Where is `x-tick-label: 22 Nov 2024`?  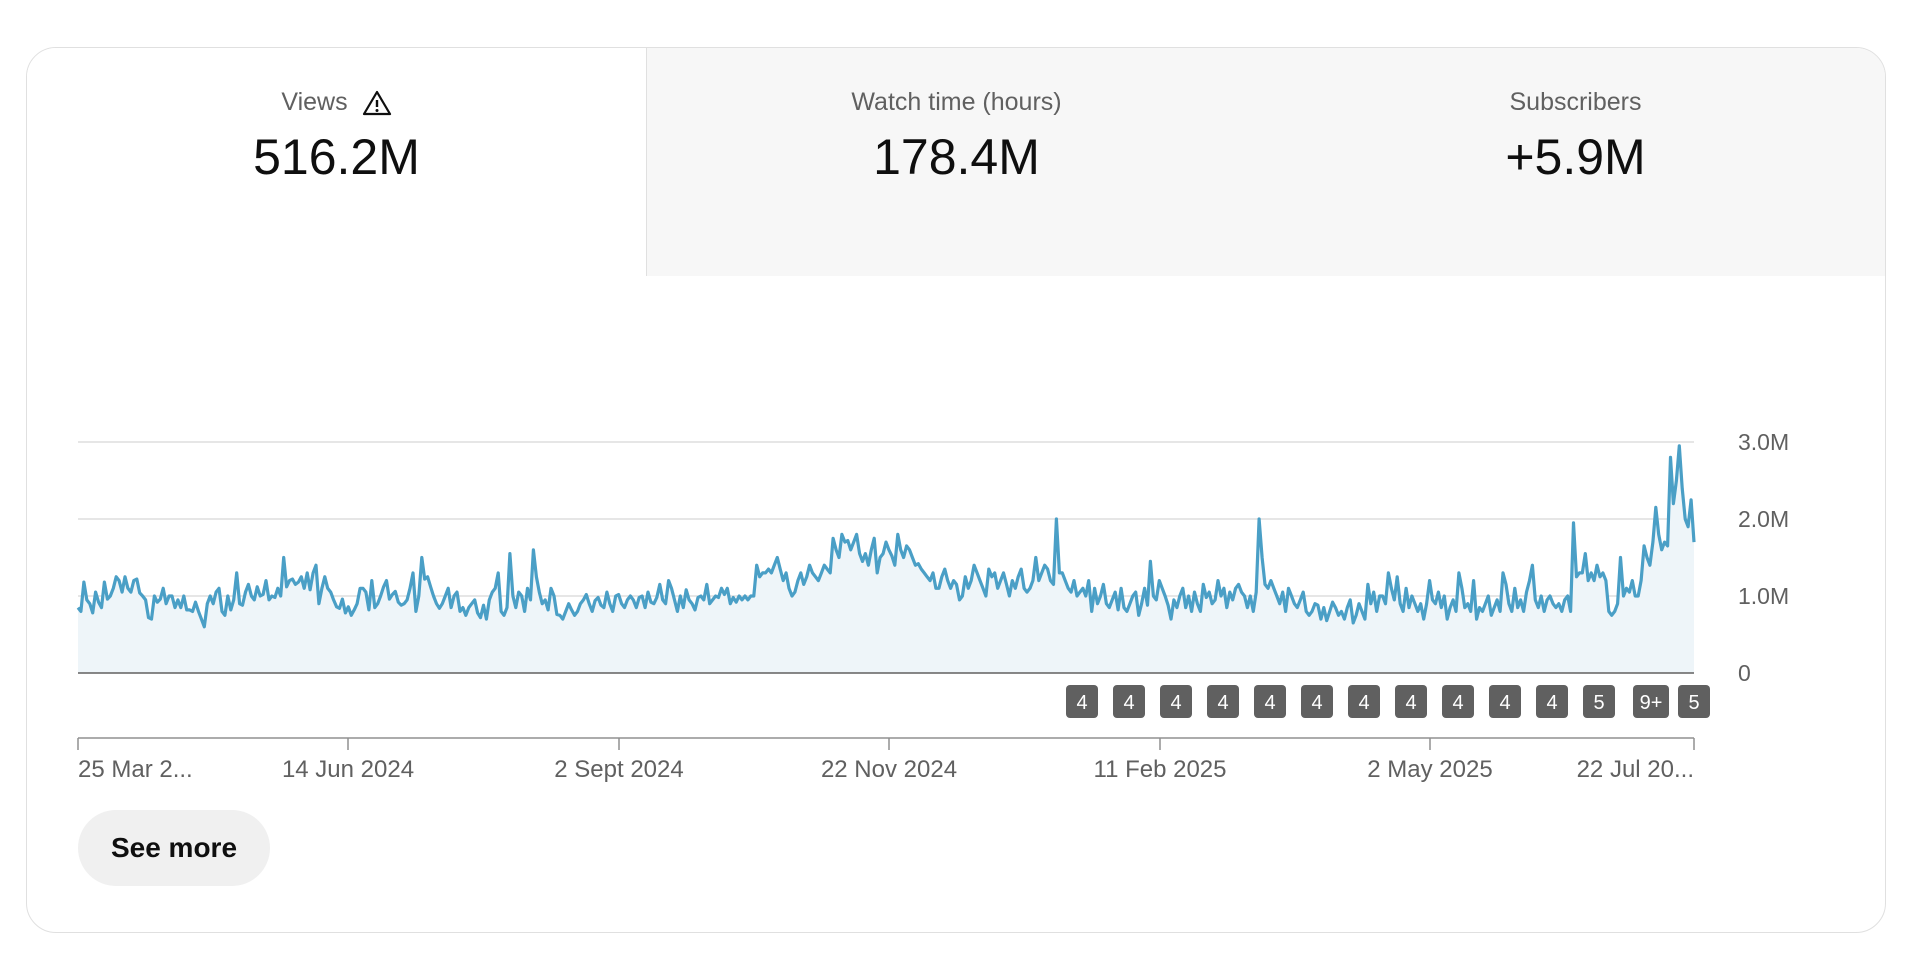
x-tick-label: 22 Nov 2024 is located at coordinates (889, 769).